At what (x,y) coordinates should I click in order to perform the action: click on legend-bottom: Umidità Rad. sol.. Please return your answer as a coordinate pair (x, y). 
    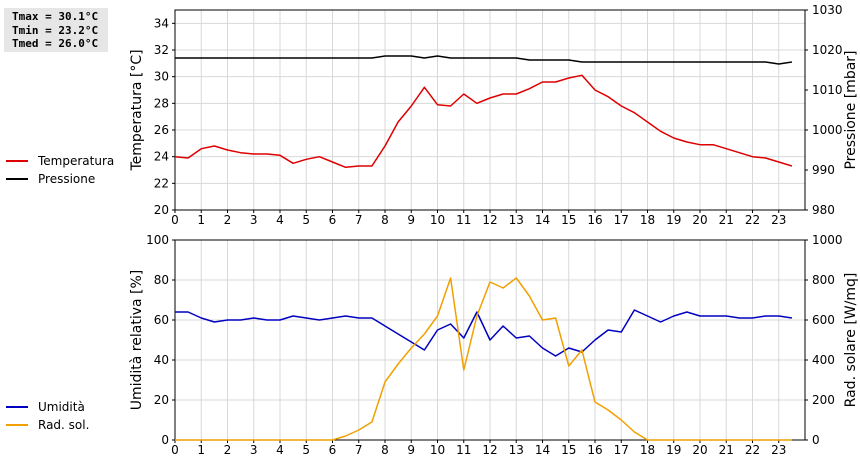
    Looking at the image, I should click on (47, 416).